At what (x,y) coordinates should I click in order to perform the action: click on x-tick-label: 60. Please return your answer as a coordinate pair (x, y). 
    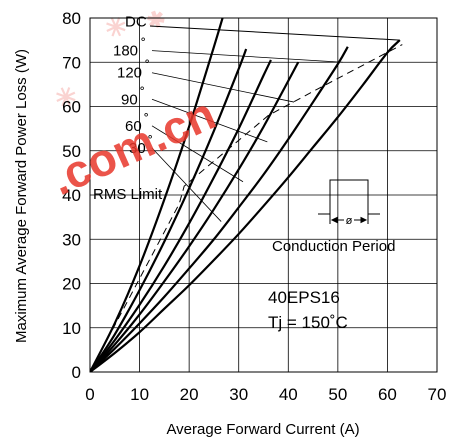
    Looking at the image, I should click on (387, 394).